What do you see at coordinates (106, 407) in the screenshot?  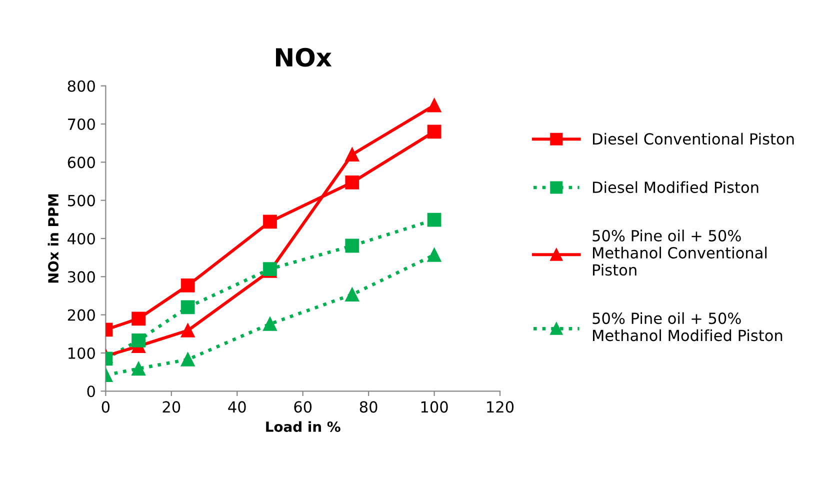 I see `x-tick-label: 0` at bounding box center [106, 407].